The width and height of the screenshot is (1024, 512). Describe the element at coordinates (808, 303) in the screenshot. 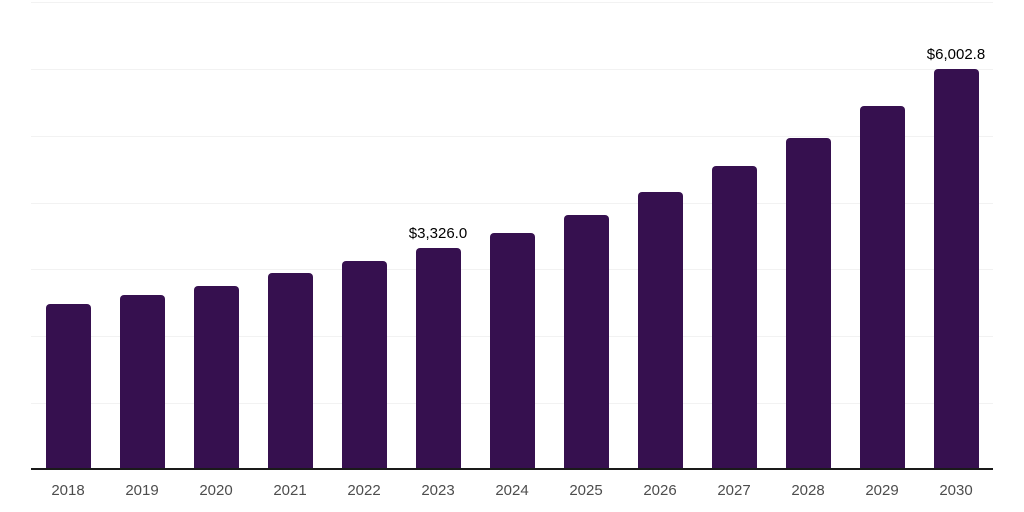

I see `bar-2028` at that location.